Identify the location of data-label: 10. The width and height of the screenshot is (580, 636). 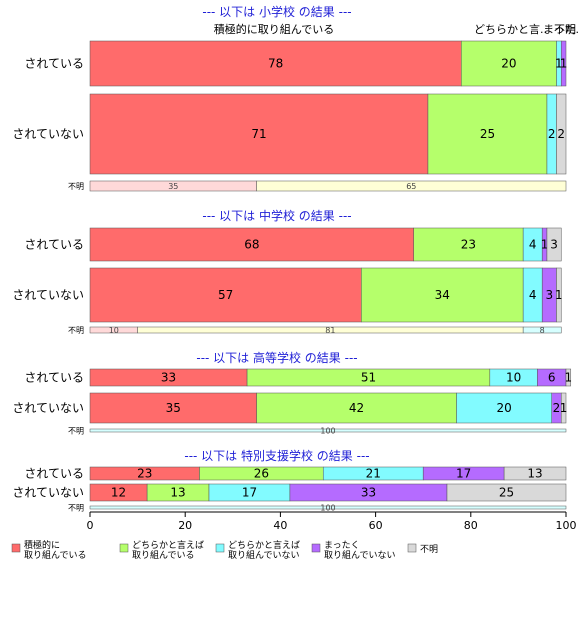
(513, 378).